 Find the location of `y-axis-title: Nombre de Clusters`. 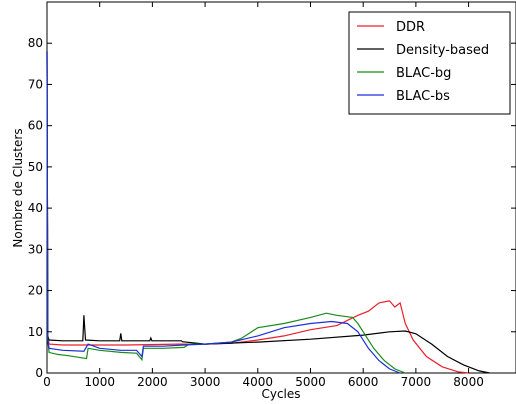

y-axis-title: Nombre de Clusters is located at coordinates (18, 187).